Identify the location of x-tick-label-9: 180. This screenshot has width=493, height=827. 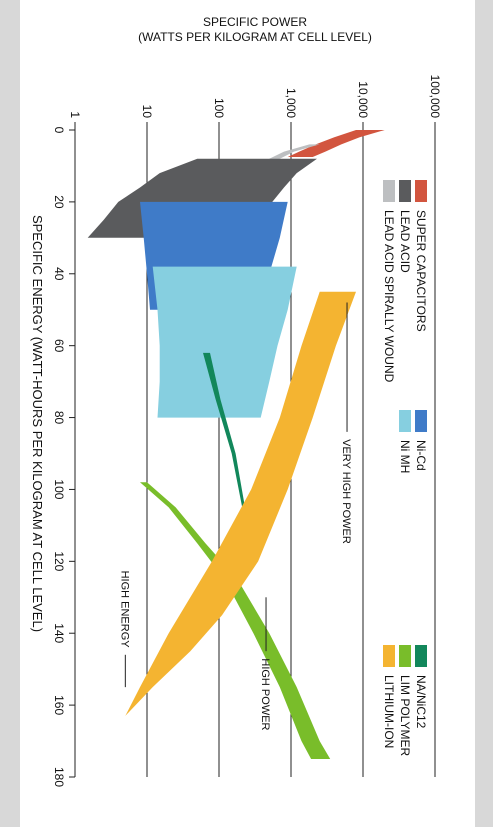
(59, 777).